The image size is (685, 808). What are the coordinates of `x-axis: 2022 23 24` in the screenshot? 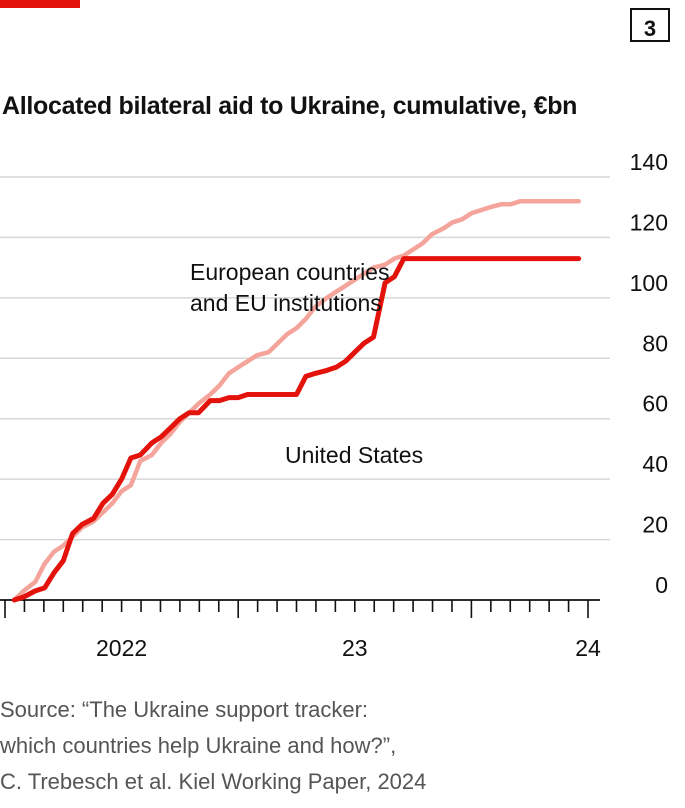 It's located at (300, 630).